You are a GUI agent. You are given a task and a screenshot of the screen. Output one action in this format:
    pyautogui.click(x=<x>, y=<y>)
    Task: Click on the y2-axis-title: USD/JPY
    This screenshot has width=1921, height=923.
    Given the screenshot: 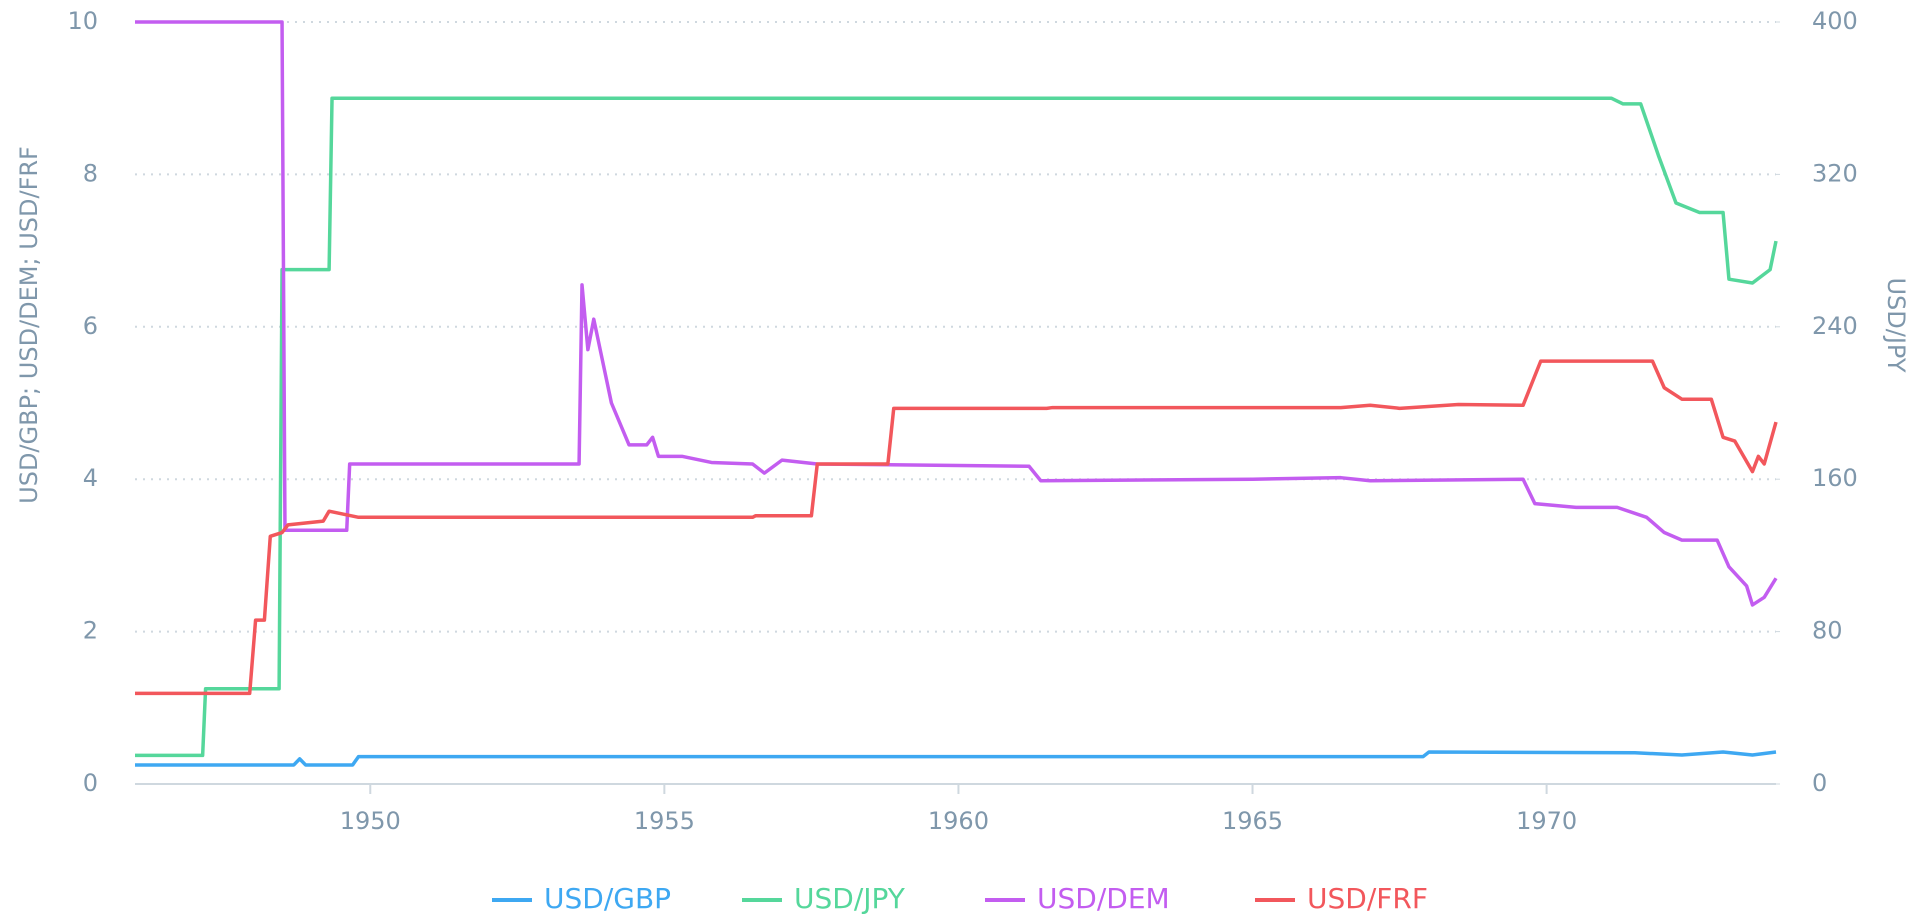 What is the action you would take?
    pyautogui.click(x=1896, y=324)
    